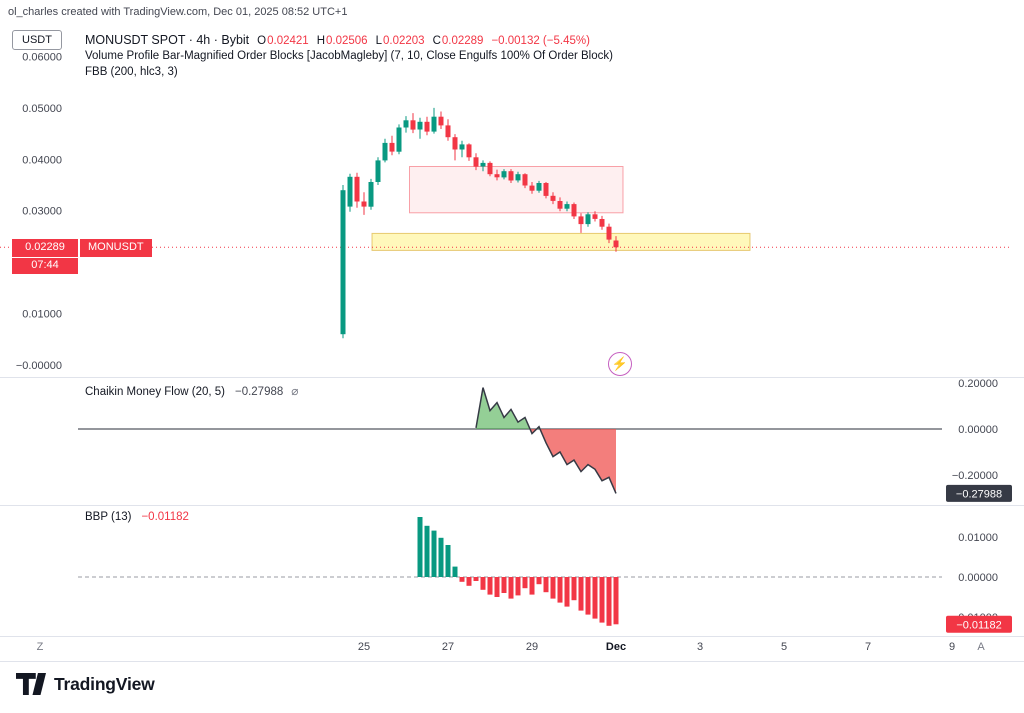 Image resolution: width=1024 pixels, height=713 pixels. What do you see at coordinates (42, 109) in the screenshot?
I see `svg-text: 0.05000` at bounding box center [42, 109].